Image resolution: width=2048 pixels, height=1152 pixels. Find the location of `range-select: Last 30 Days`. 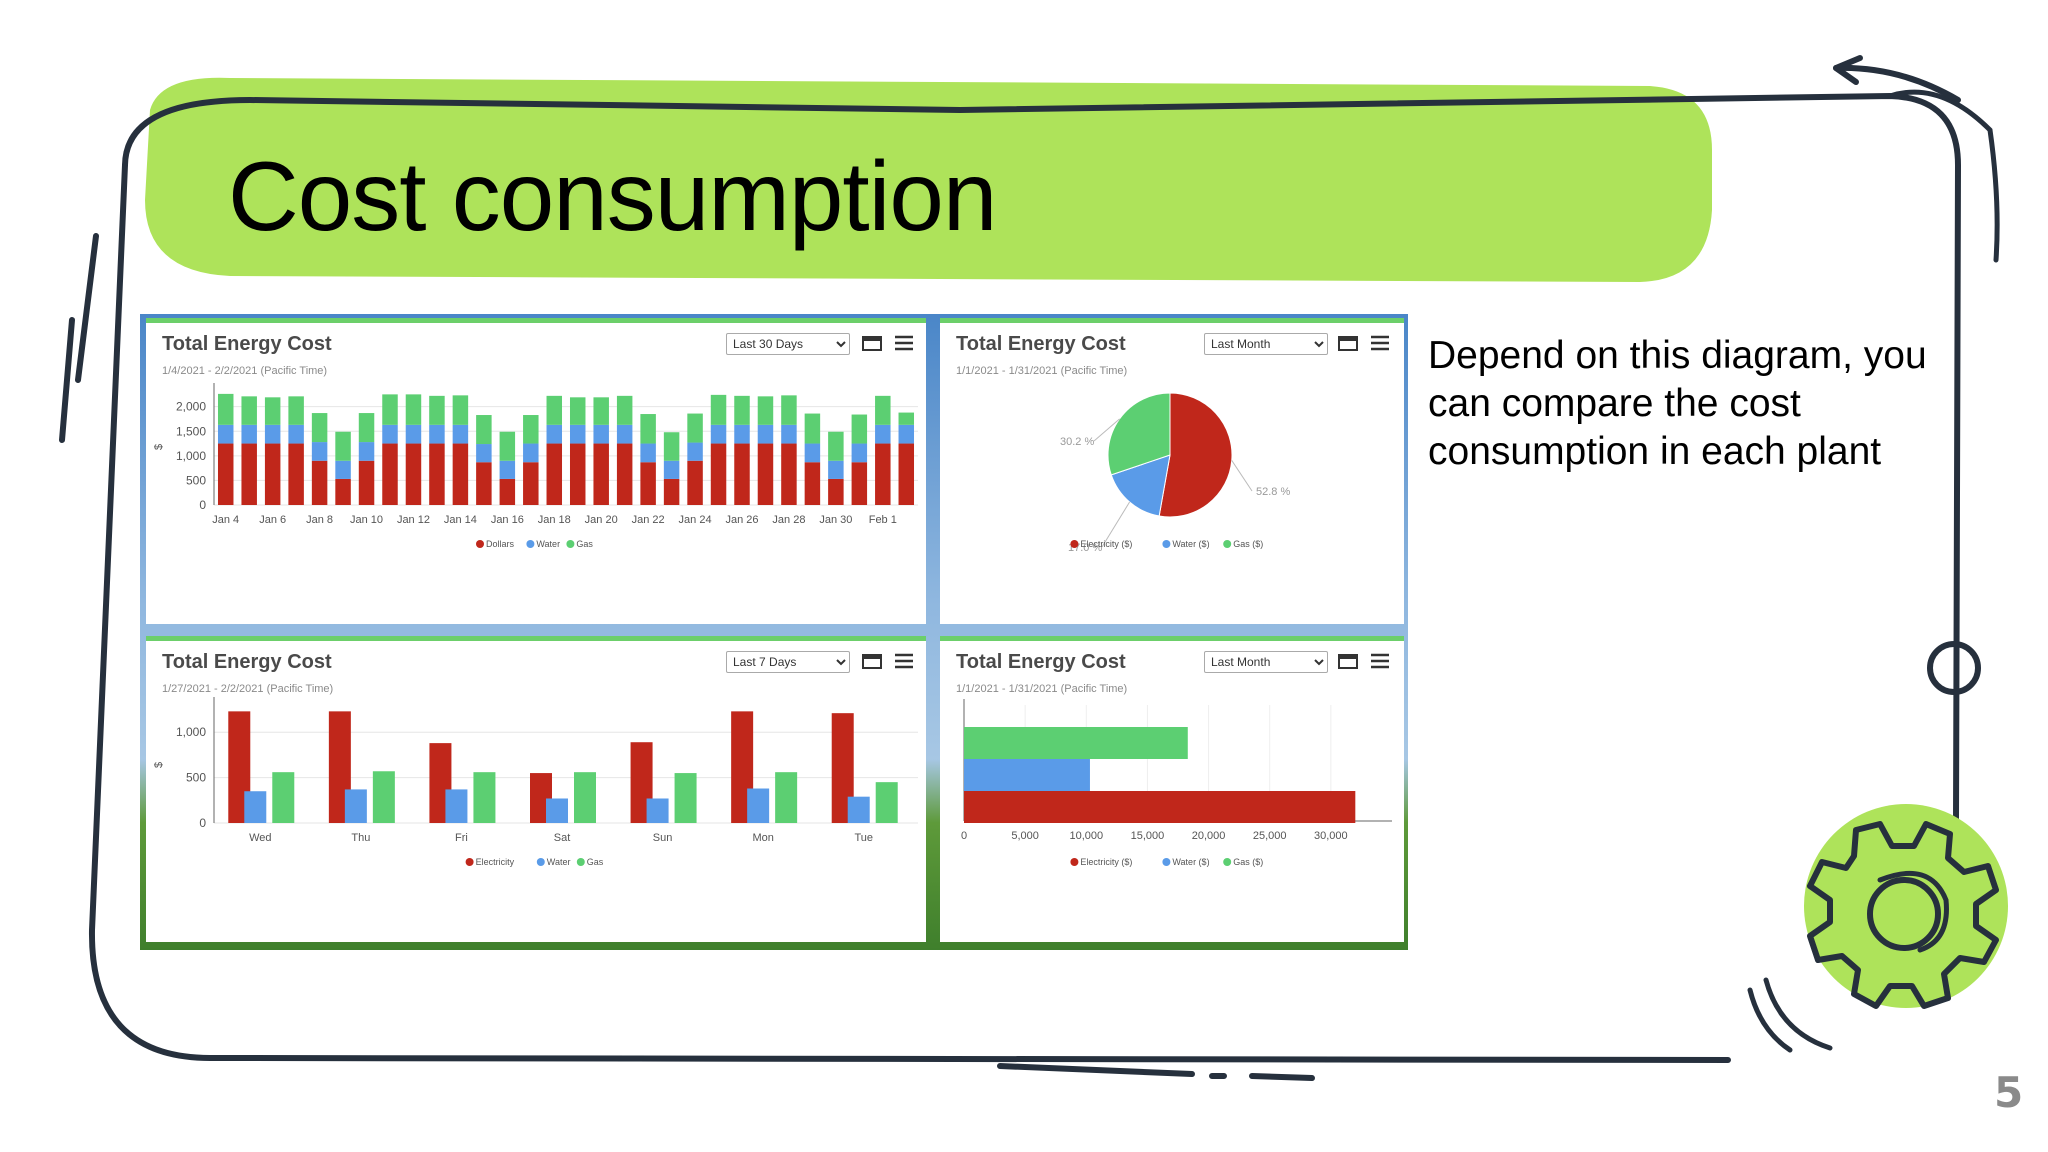

range-select: Last 30 Days is located at coordinates (788, 344).